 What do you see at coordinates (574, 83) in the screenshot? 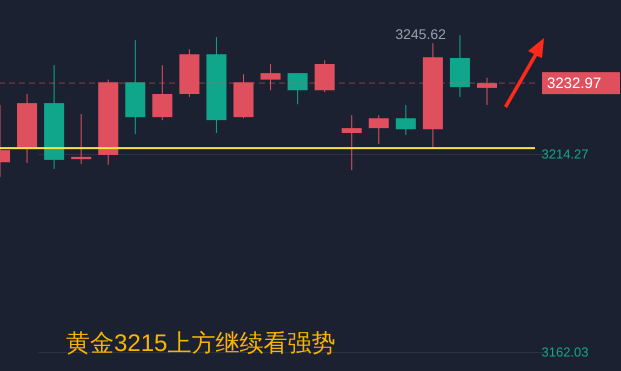
I see `ref-line-label: 3232.97` at bounding box center [574, 83].